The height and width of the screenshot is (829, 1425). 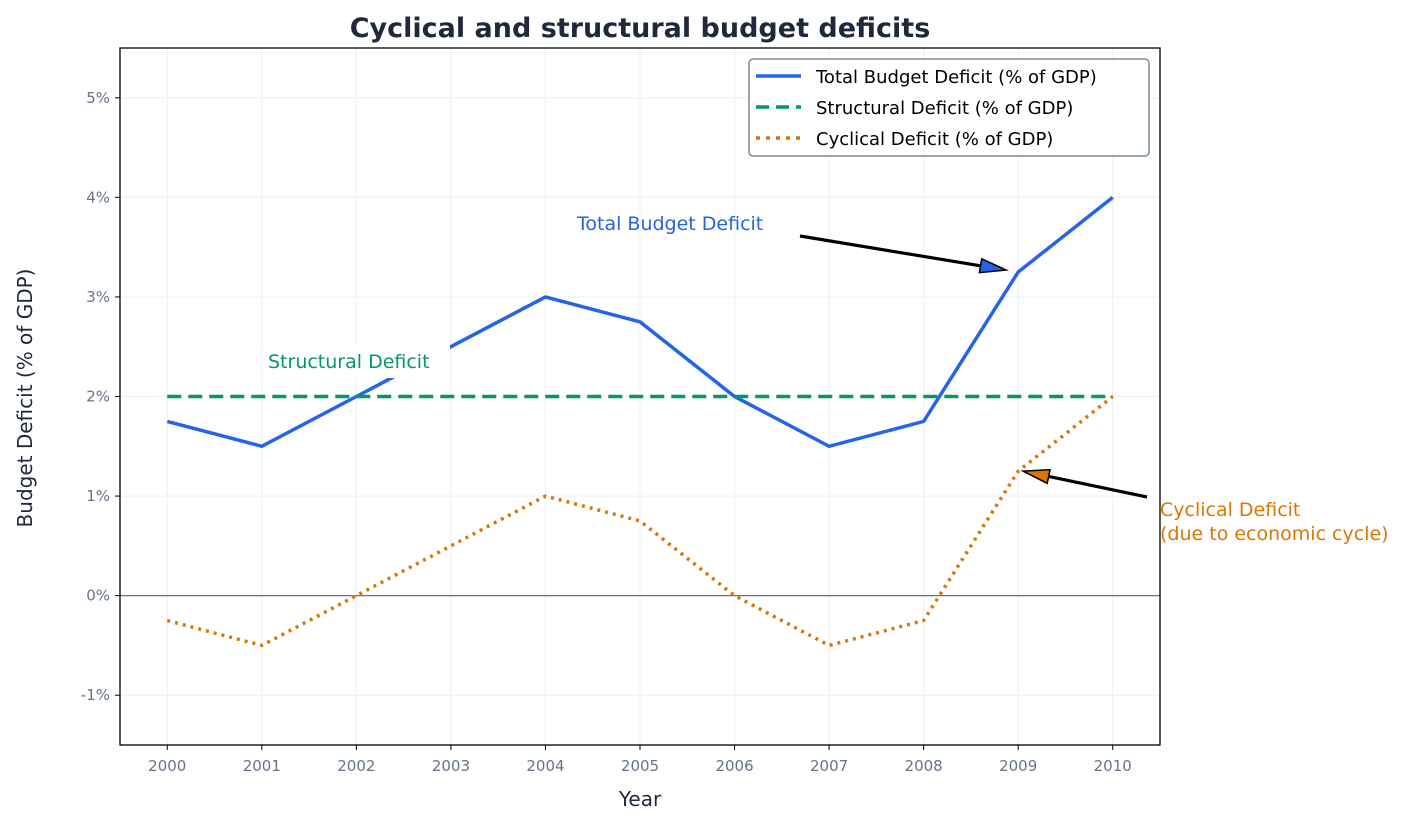 I want to click on legend-label-2: Cyclical Deficit (% of GDP), so click(x=934, y=139).